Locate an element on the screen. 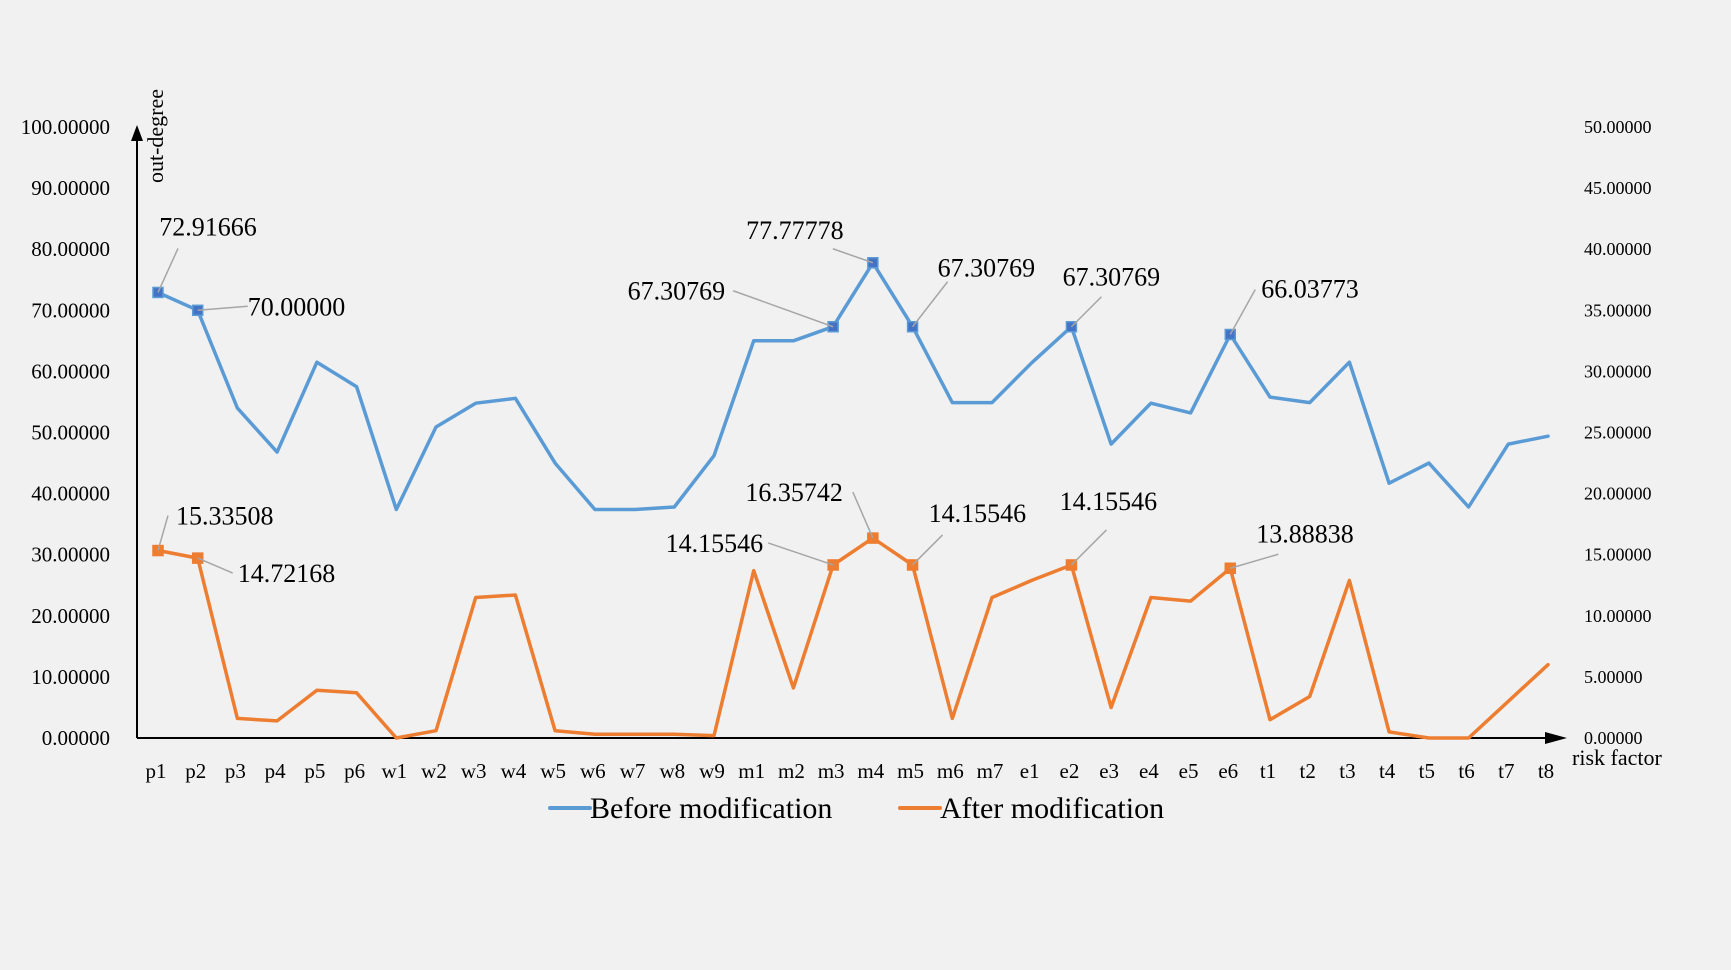 The height and width of the screenshot is (970, 1731). y-tick-label: 100.00000 is located at coordinates (65, 127).